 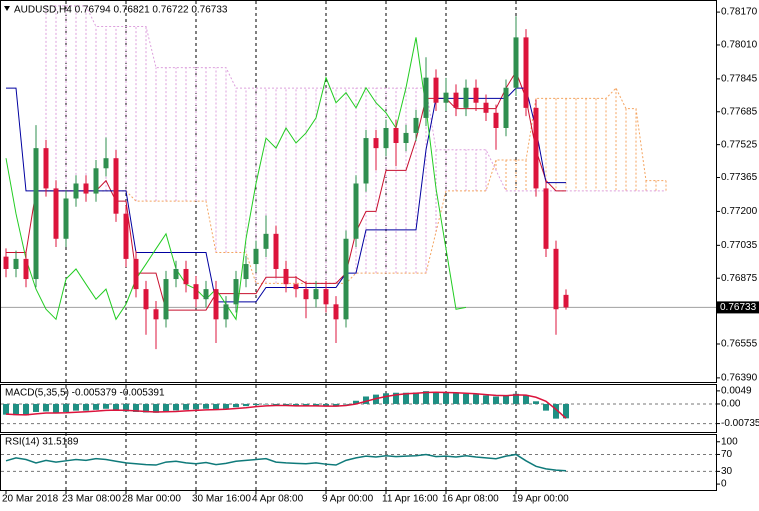 What do you see at coordinates (731, 404) in the screenshot?
I see `y-tick-label: 0.00` at bounding box center [731, 404].